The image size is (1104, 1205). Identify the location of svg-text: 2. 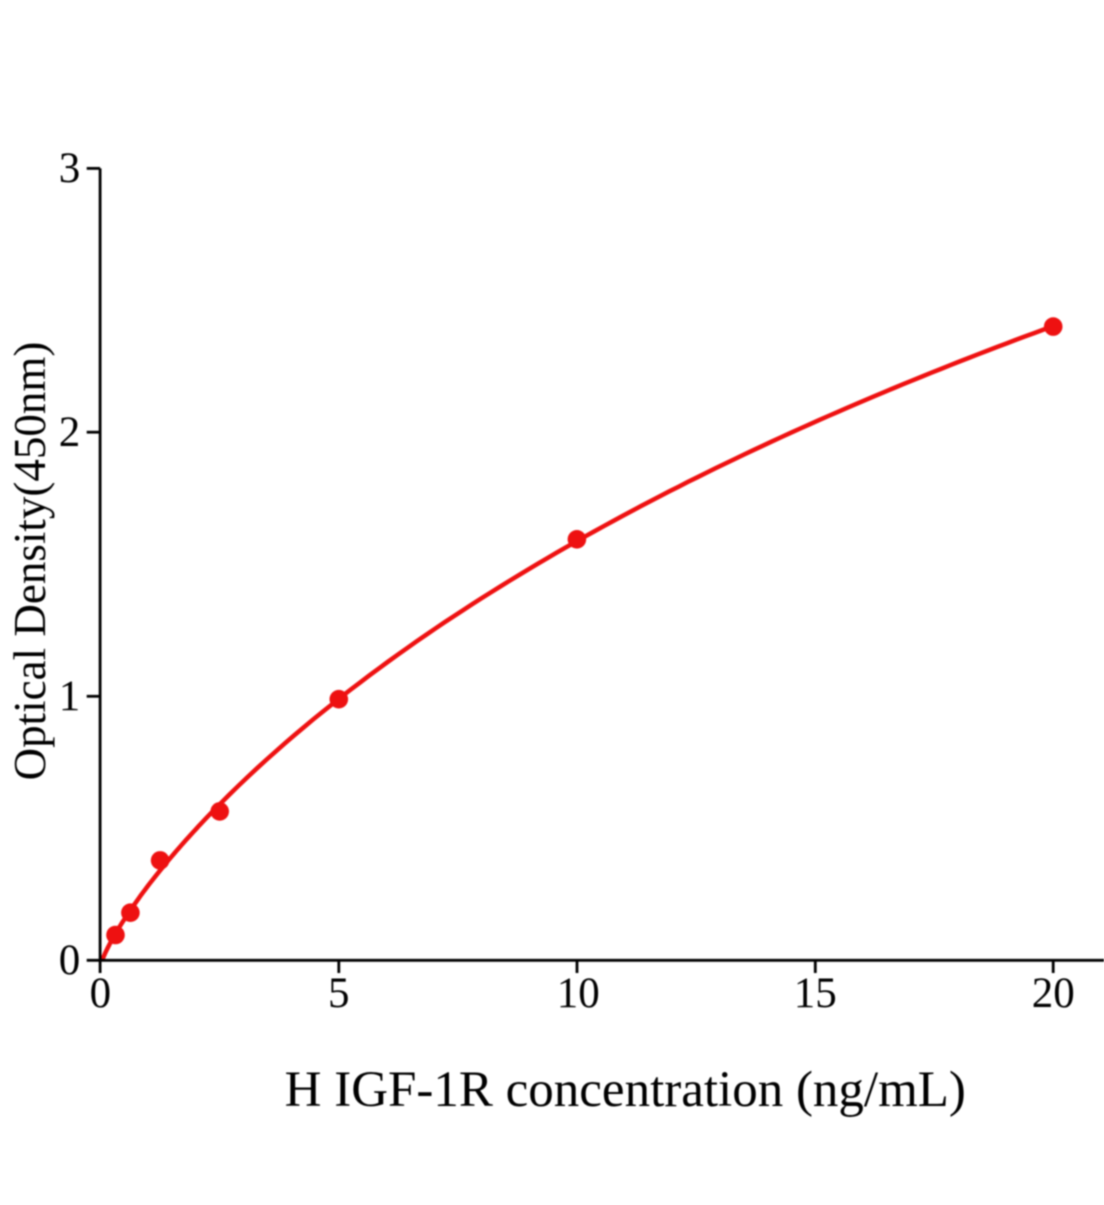
(70, 432).